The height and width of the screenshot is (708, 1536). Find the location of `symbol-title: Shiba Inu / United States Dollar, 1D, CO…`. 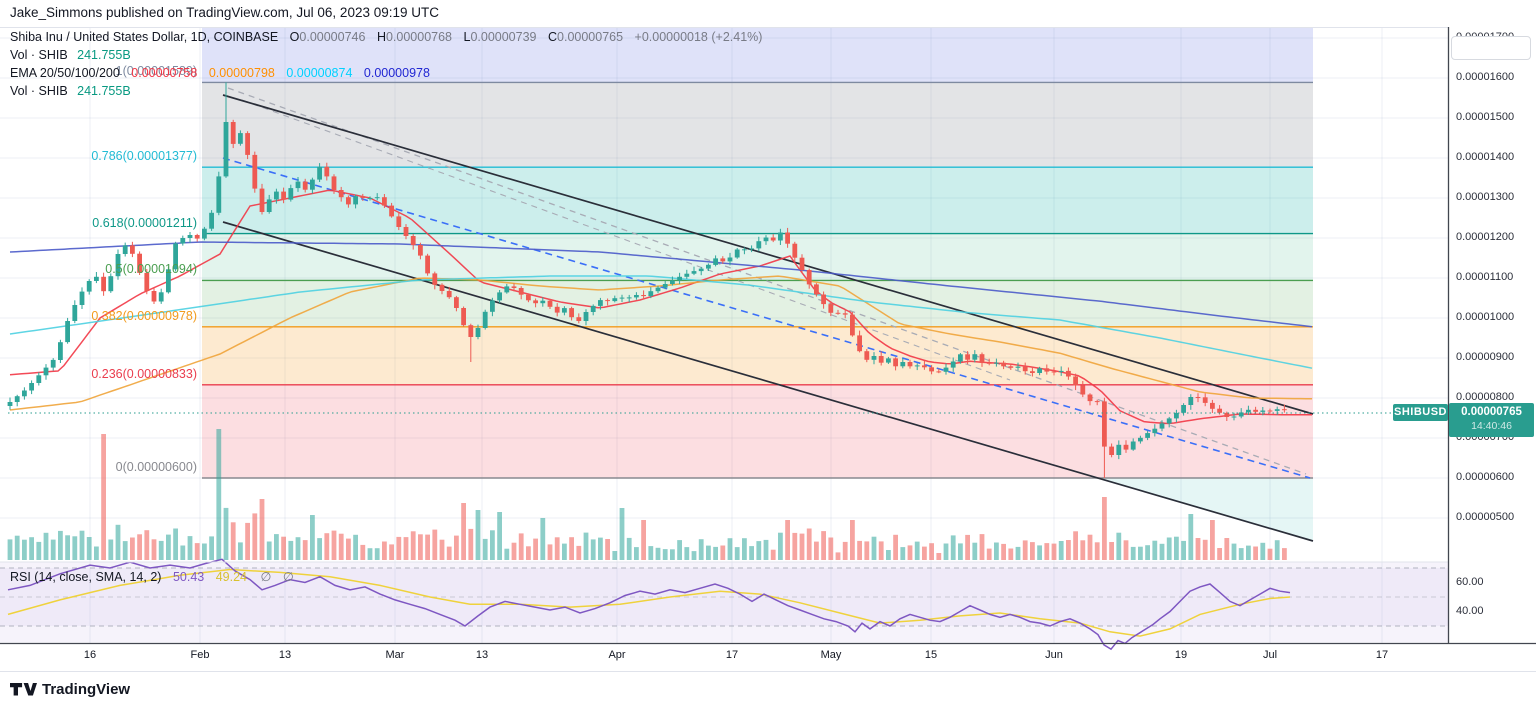

symbol-title: Shiba Inu / United States Dollar, 1D, CO… is located at coordinates (144, 37).